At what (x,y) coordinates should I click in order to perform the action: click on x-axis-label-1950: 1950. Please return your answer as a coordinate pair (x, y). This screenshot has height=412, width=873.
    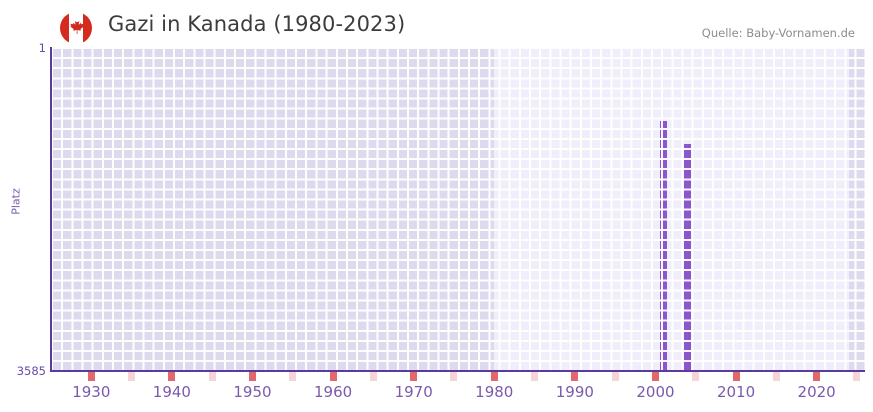
    Looking at the image, I should click on (252, 392).